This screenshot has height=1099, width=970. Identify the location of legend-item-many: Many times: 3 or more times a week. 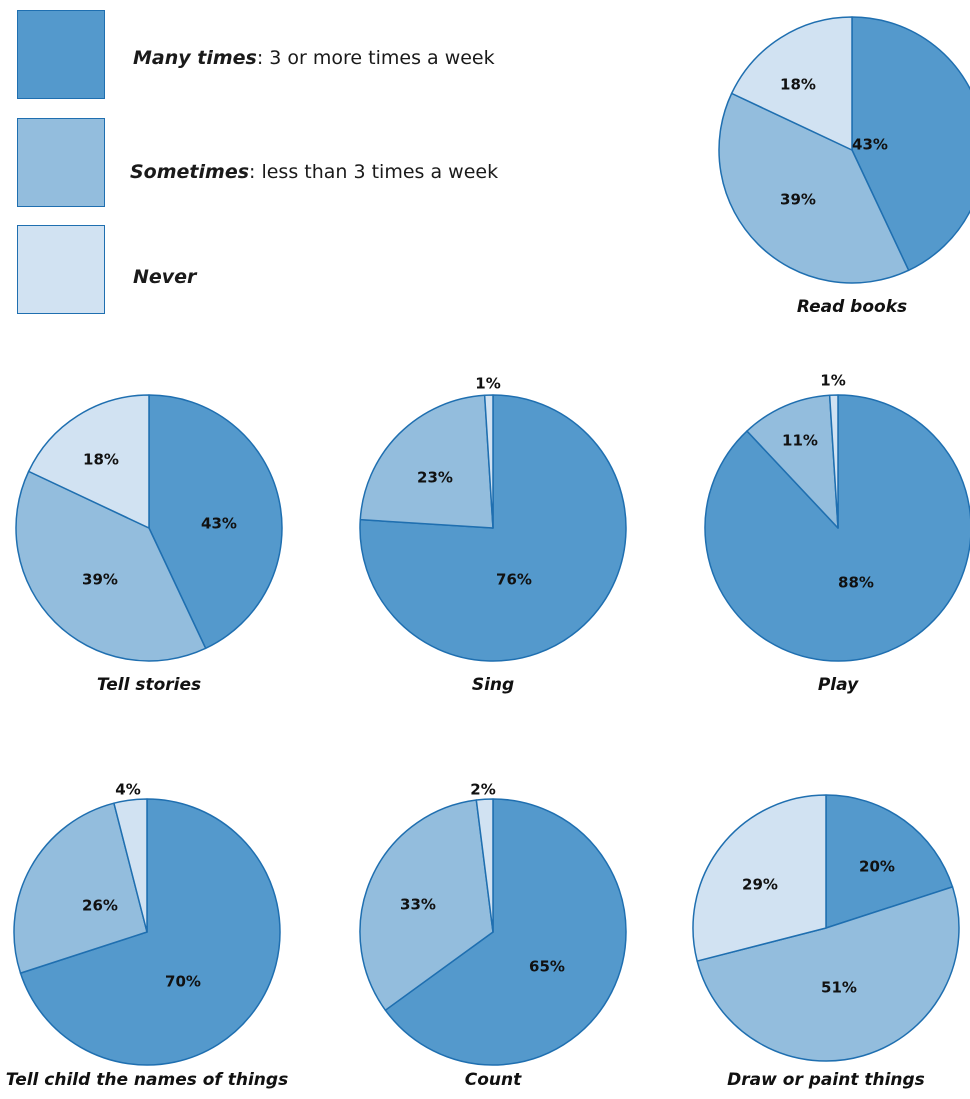
(314, 58).